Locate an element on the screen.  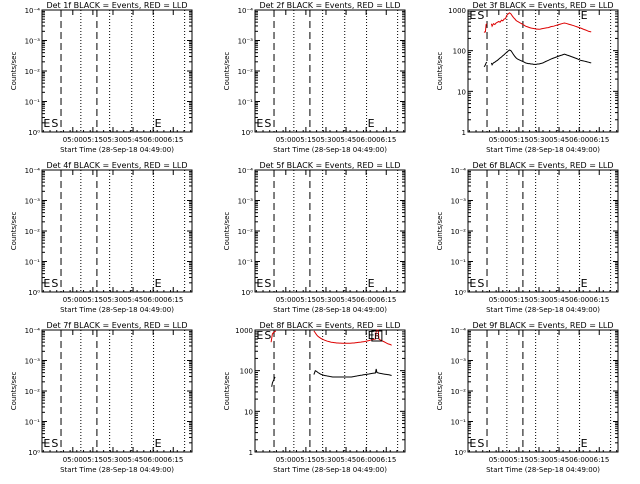
panel-title: Det 3f BLACK = Events, RED = LLD is located at coordinates (542, 5).